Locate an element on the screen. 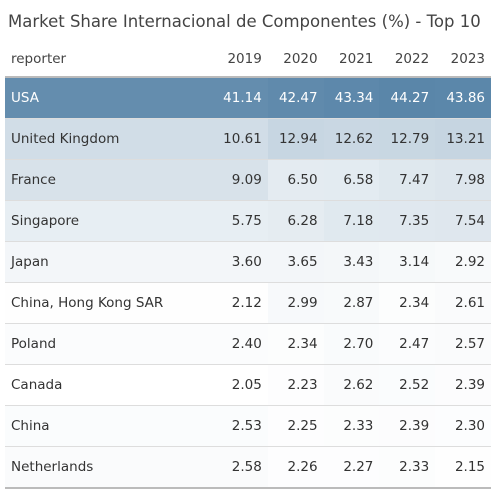 The width and height of the screenshot is (494, 495). row-label: France is located at coordinates (108, 180).